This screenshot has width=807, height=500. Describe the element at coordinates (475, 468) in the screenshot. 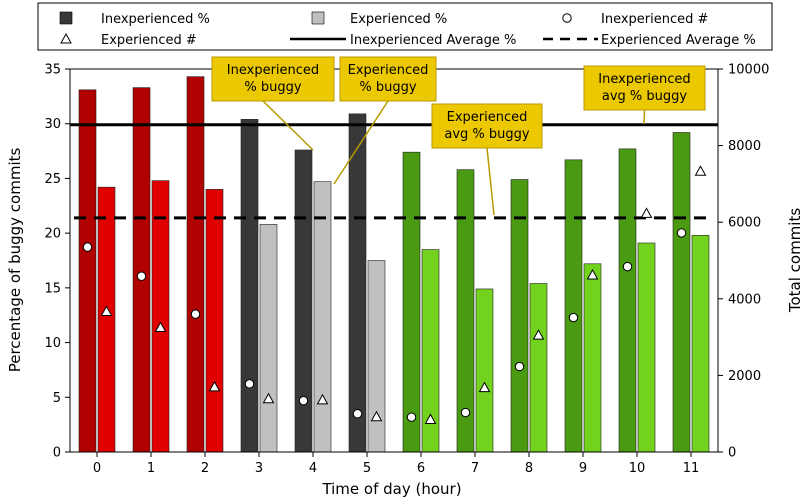

I see `x-tick-label: 7` at that location.